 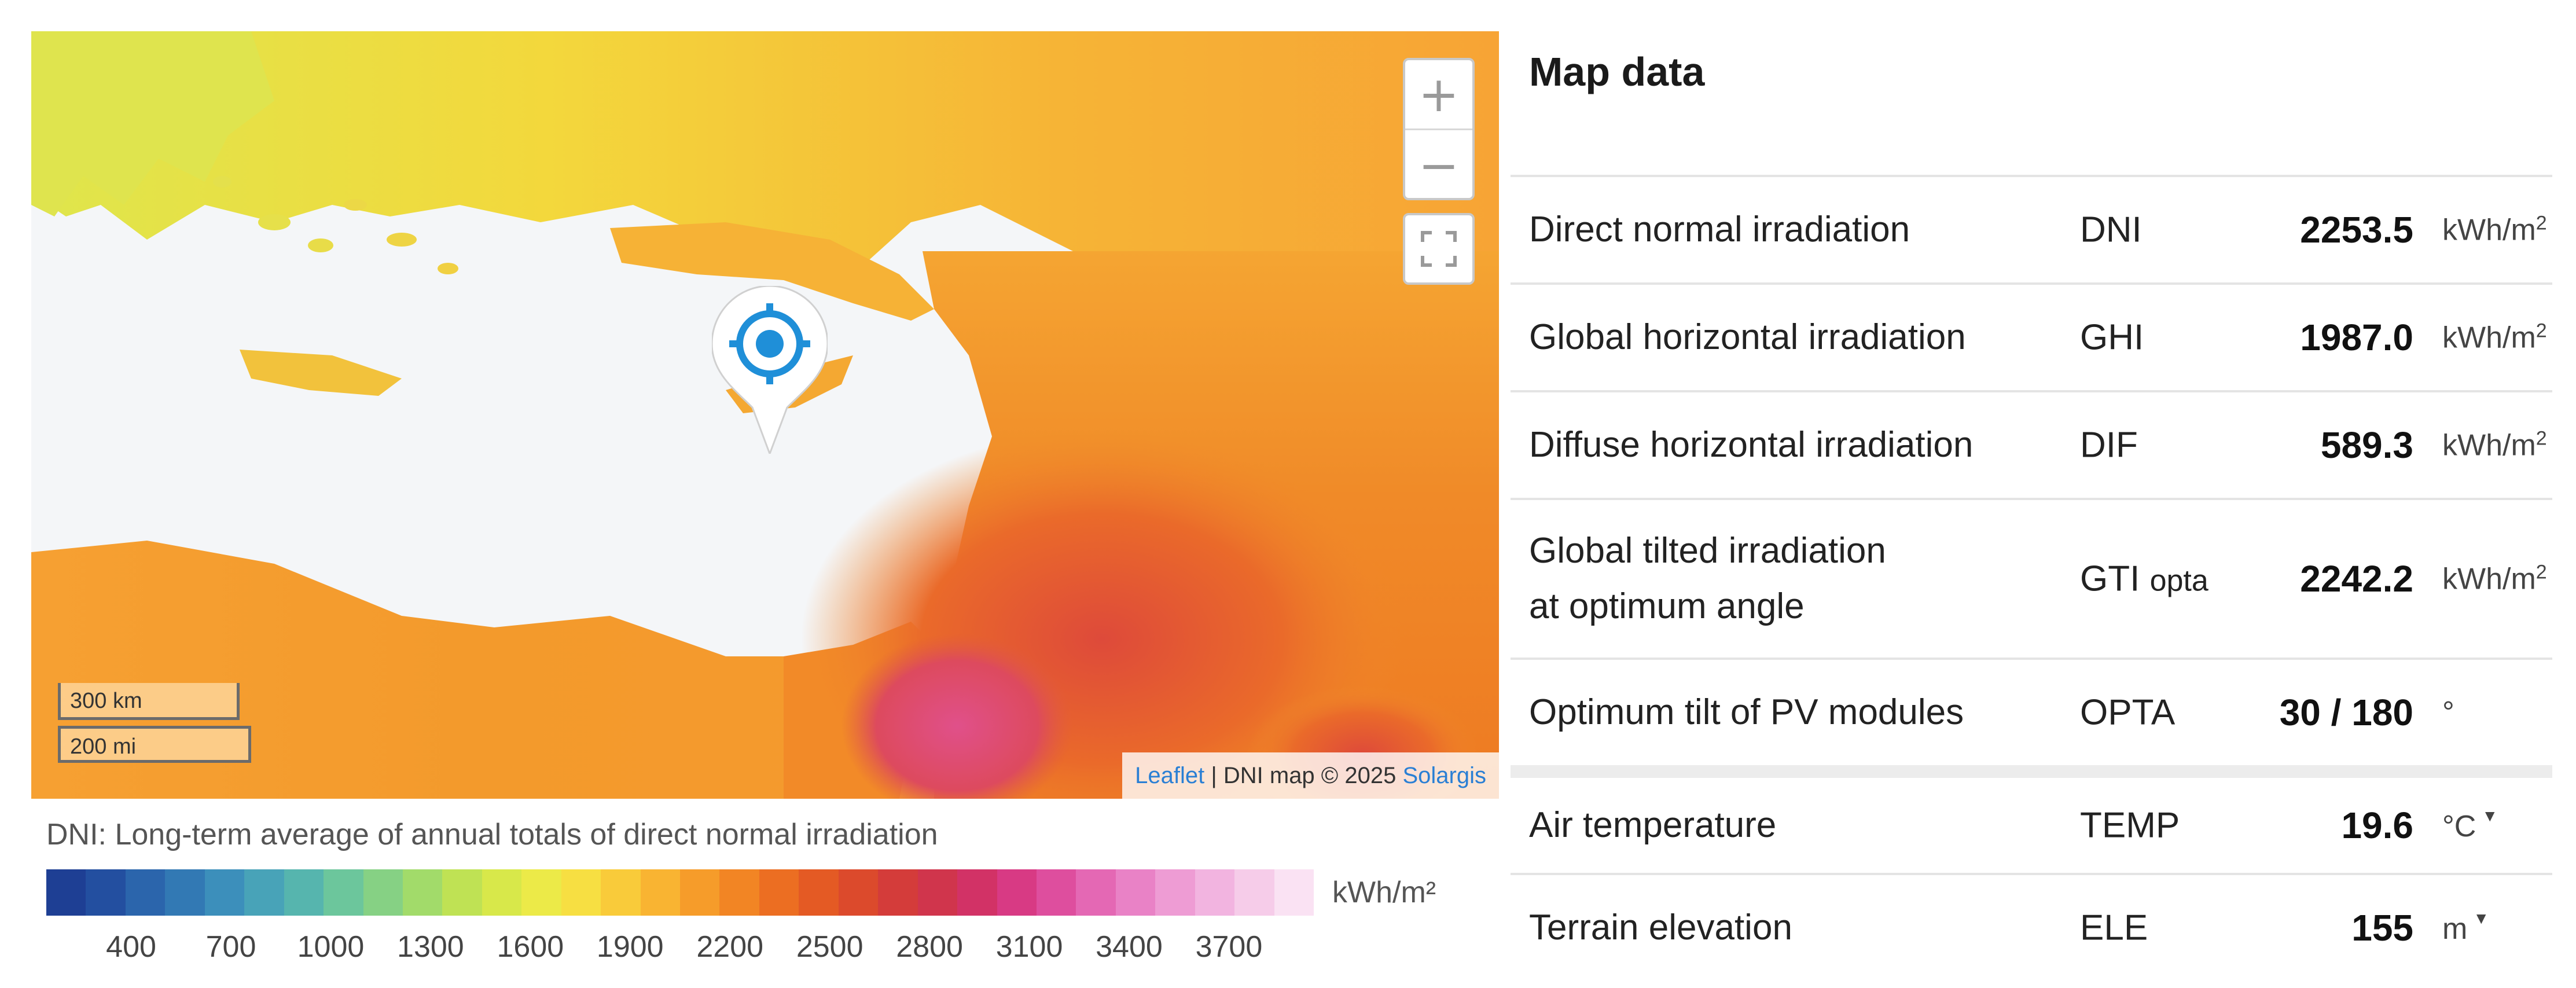 What do you see at coordinates (231, 947) in the screenshot?
I see `legend-tick-label: 700` at bounding box center [231, 947].